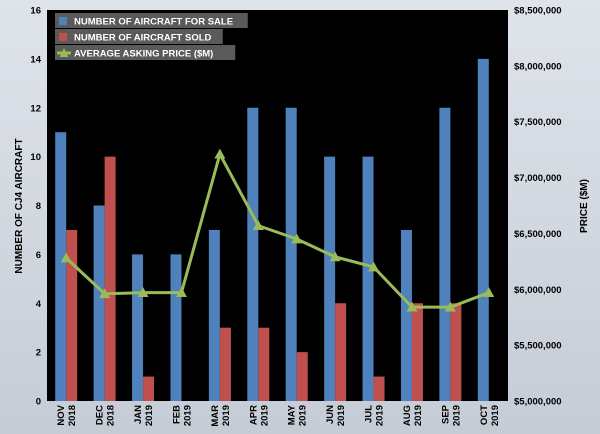 This screenshot has height=434, width=600. Describe the element at coordinates (35, 108) in the screenshot. I see `left-tick-label: 12` at that location.